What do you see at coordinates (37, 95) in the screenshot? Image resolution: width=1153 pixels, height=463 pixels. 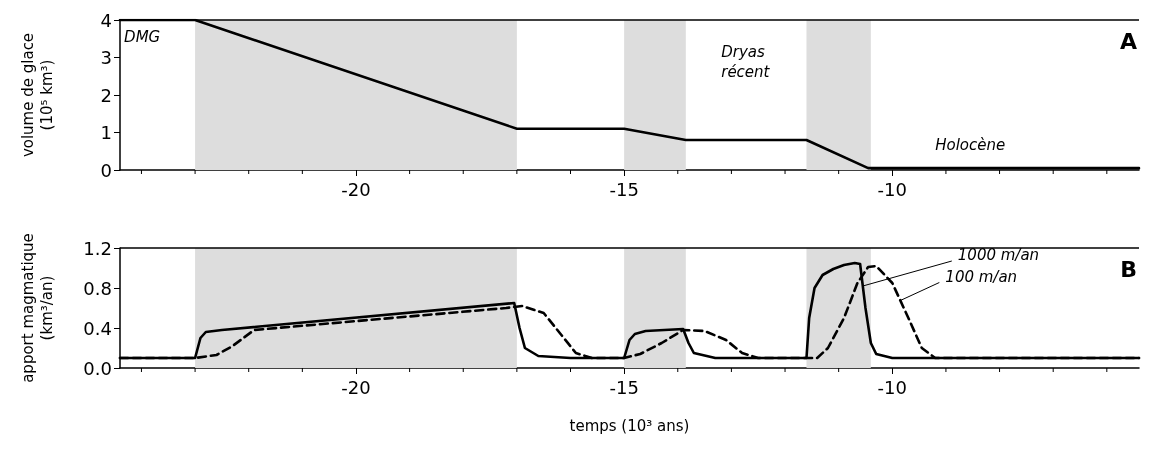 I see `y-axis-title: volume de glace (10⁵ km³)` at bounding box center [37, 95].